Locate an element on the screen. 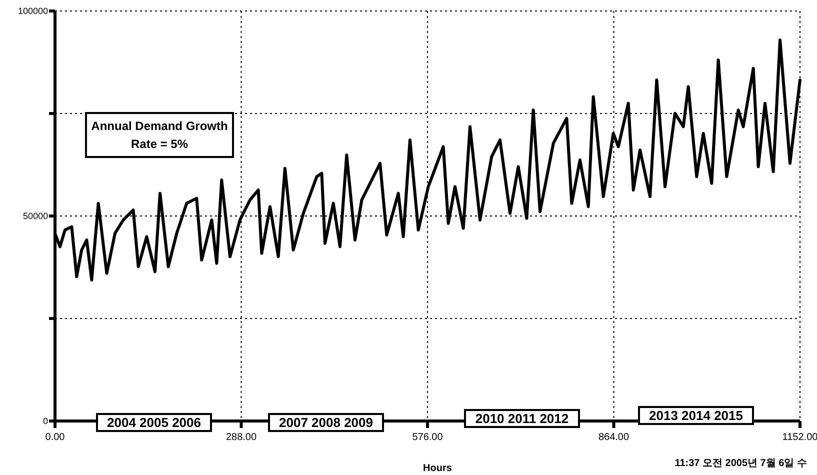 The height and width of the screenshot is (475, 817). annotation: 2007 2008 2009 is located at coordinates (326, 422).